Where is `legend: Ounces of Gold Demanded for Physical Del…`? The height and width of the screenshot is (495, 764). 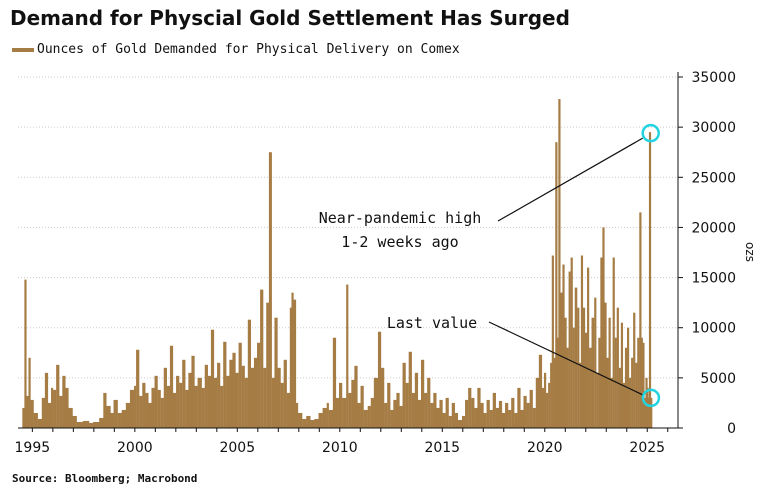
legend: Ounces of Gold Demanded for Physical Del… is located at coordinates (236, 49).